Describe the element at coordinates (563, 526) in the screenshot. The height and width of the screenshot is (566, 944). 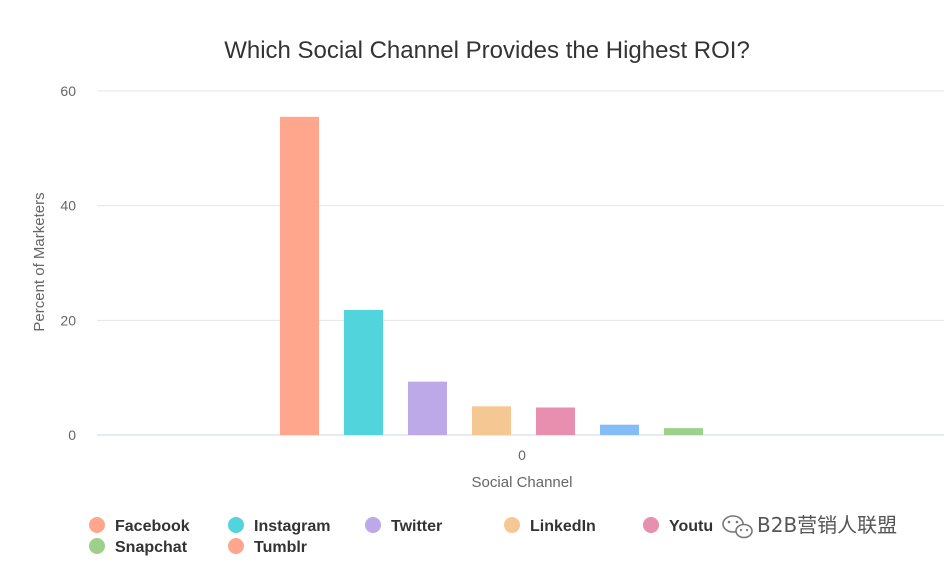
I see `legend-label-linkedin: LinkedIn` at that location.